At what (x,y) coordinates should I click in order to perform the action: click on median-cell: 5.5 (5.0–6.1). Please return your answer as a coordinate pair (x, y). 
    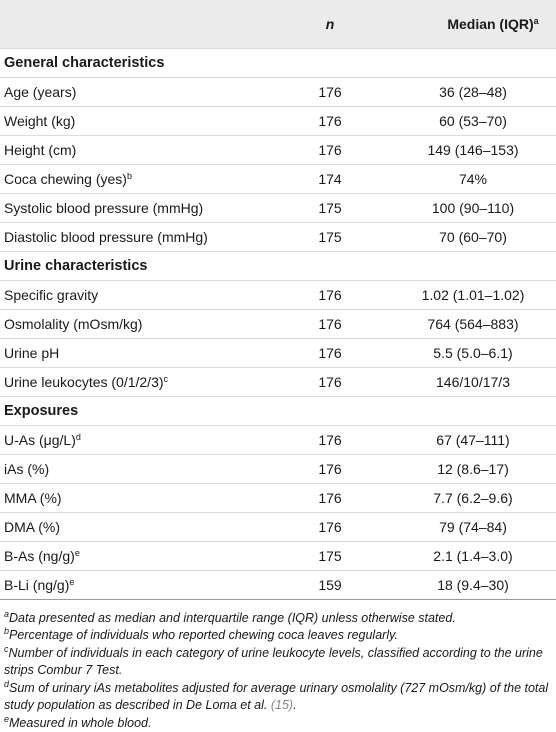
    Looking at the image, I should click on (473, 352).